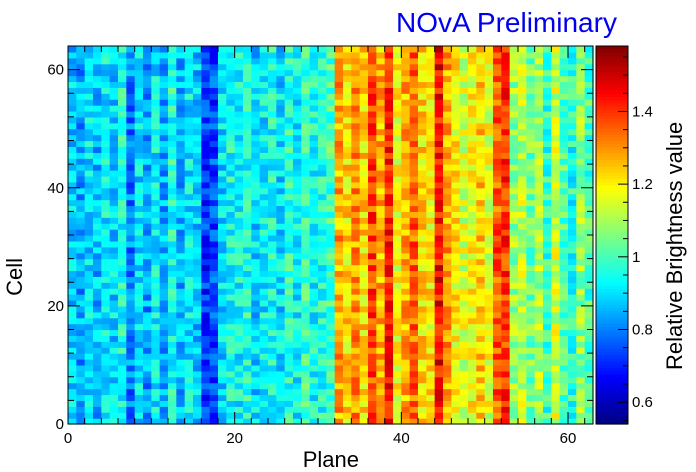 This screenshot has width=696, height=472. I want to click on colorbar-tick-label: 0.6, so click(642, 402).